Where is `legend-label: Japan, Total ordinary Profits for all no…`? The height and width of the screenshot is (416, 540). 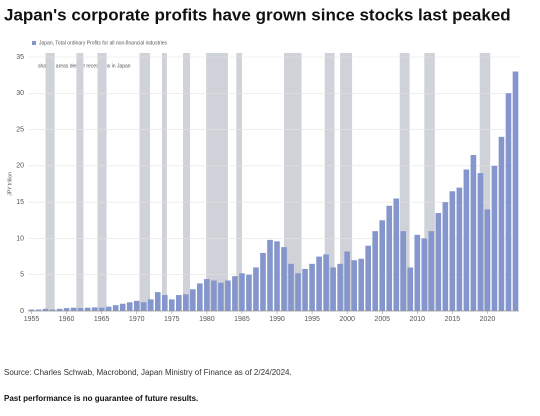
legend-label: Japan, Total ordinary Profits for all no… is located at coordinates (103, 43).